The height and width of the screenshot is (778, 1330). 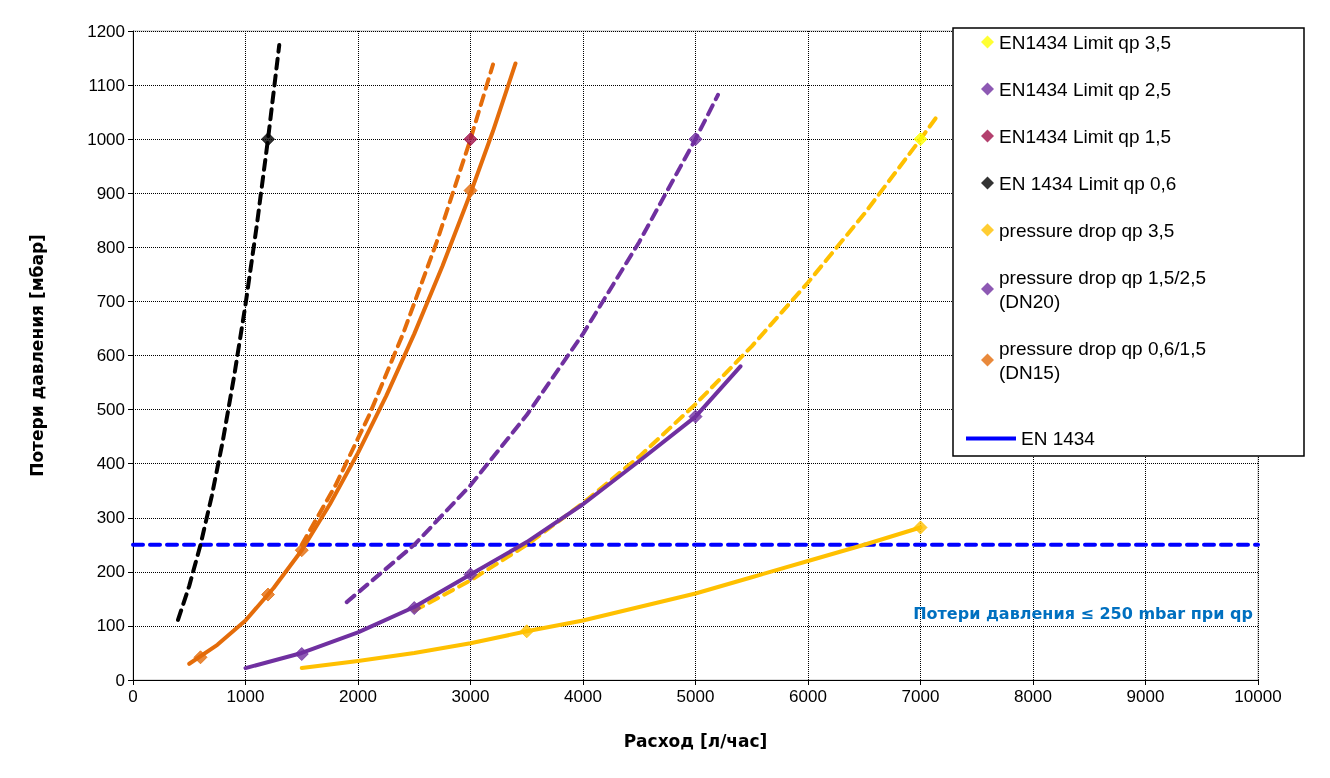 I want to click on x-tick-label: 4000, so click(x=583, y=696).